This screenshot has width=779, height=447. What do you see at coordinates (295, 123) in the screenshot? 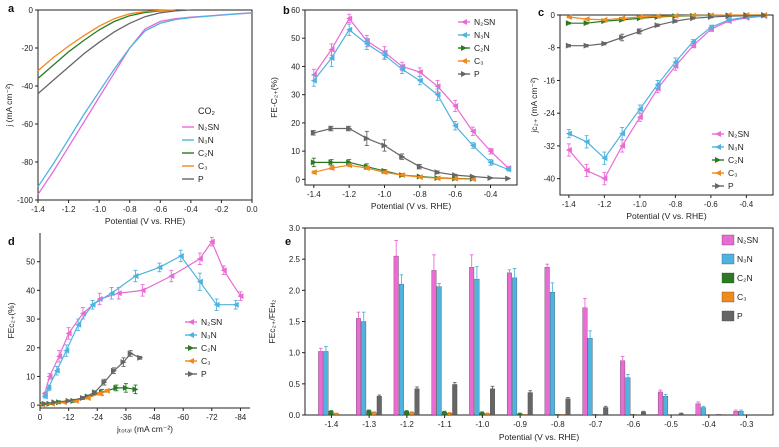
I see `y-tick-label: 20` at bounding box center [295, 123].